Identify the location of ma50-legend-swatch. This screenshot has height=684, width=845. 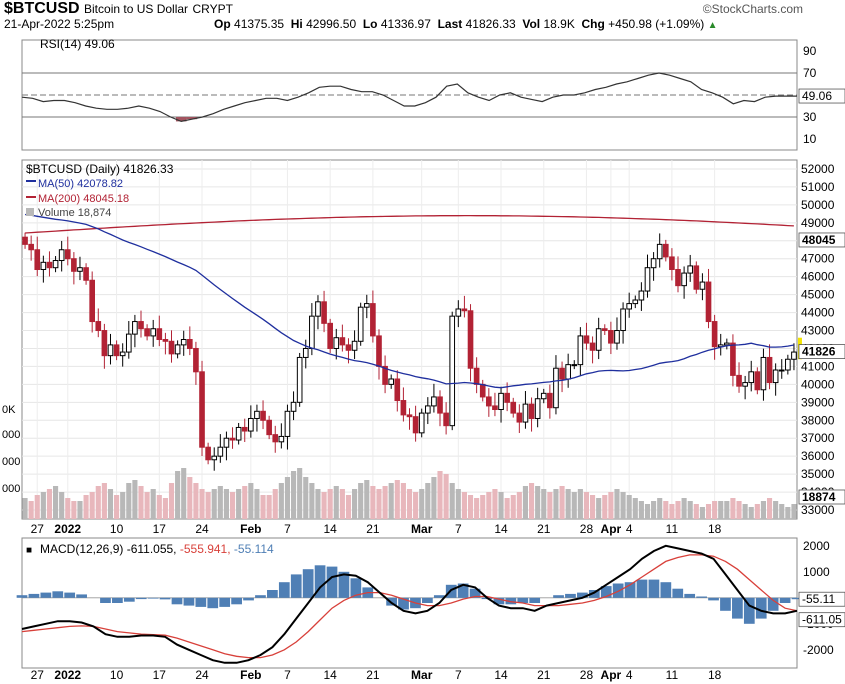
(31, 181).